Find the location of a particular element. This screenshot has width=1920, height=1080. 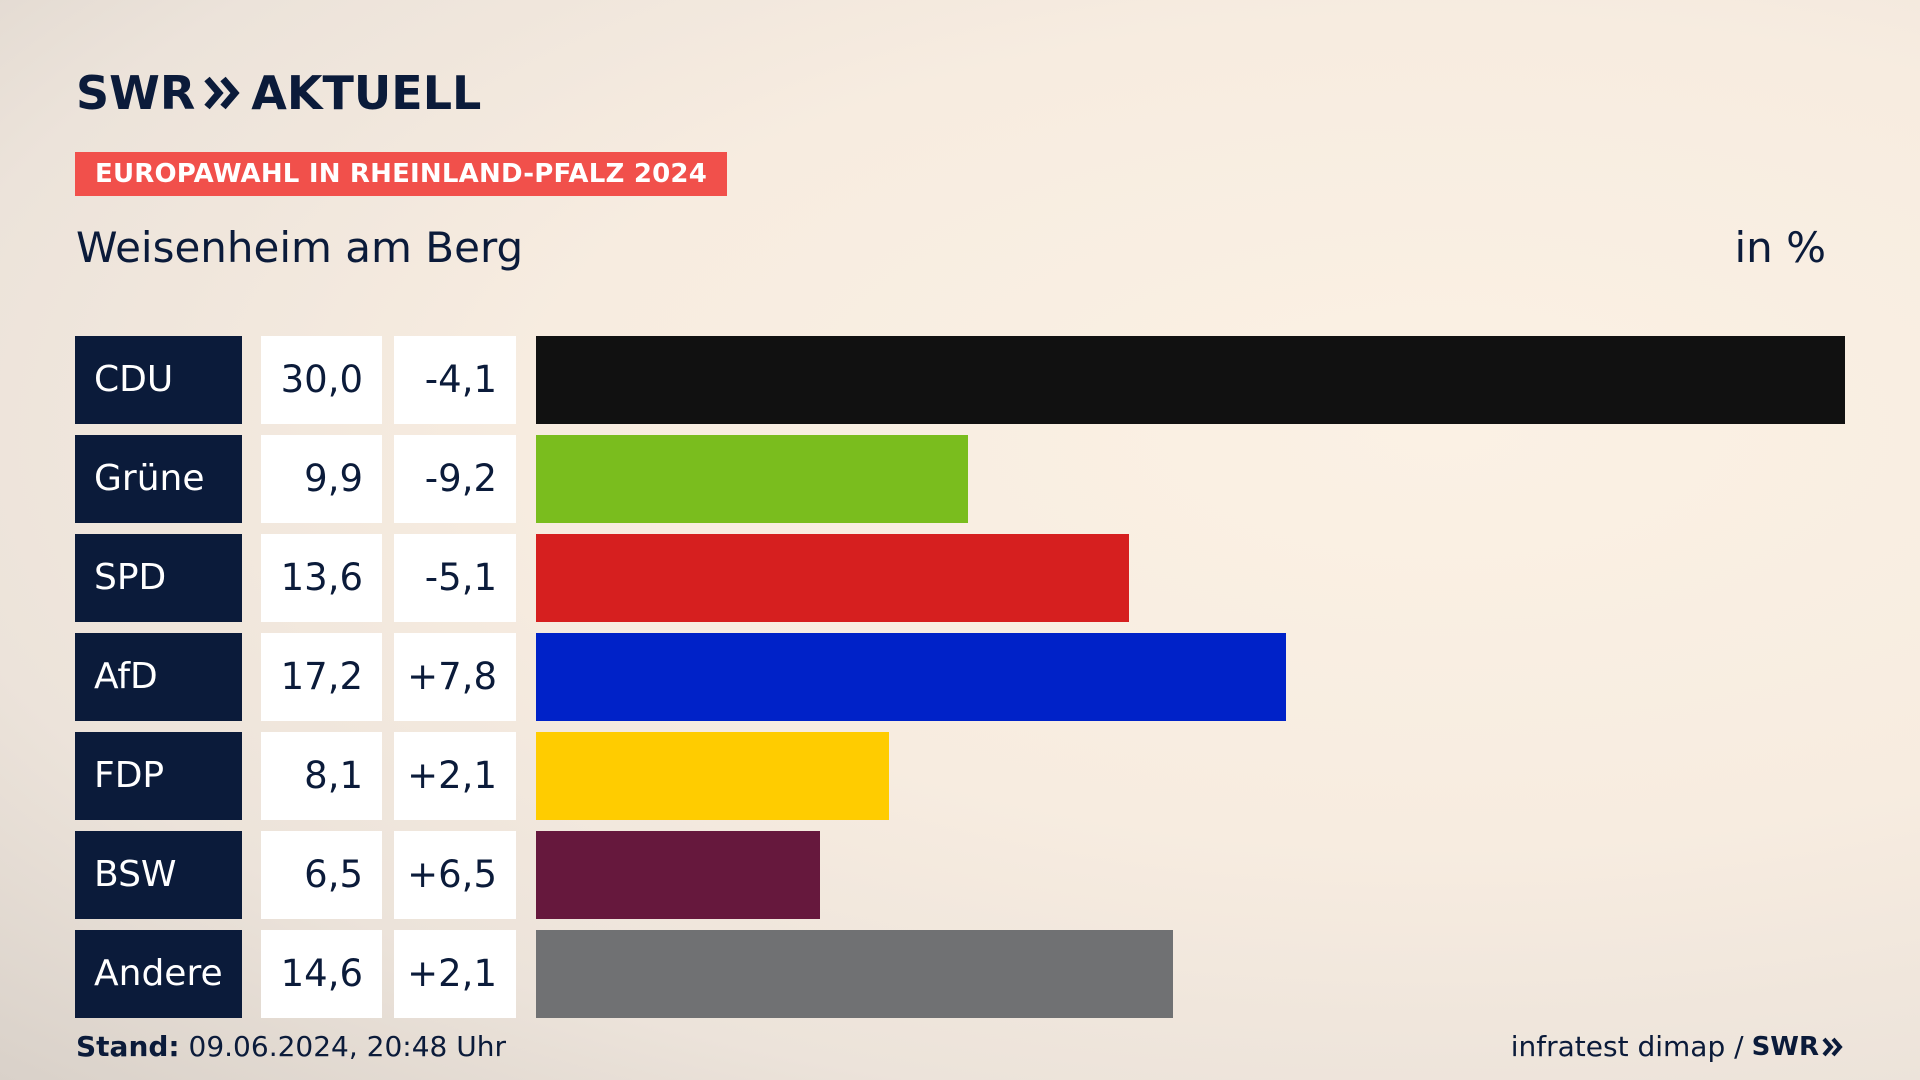

value-label: 8,1 is located at coordinates (321, 776).